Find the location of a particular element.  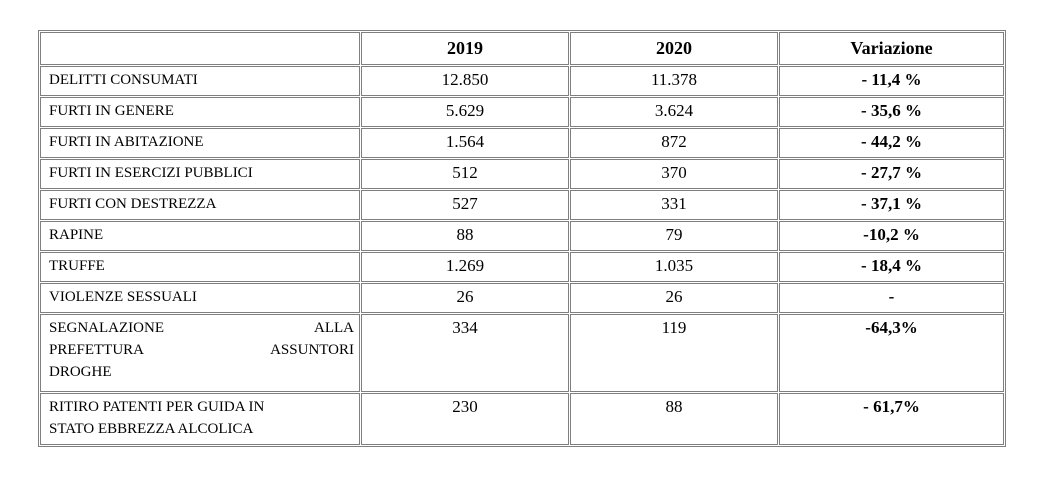

row-label-line: DROGHE is located at coordinates (80, 372).